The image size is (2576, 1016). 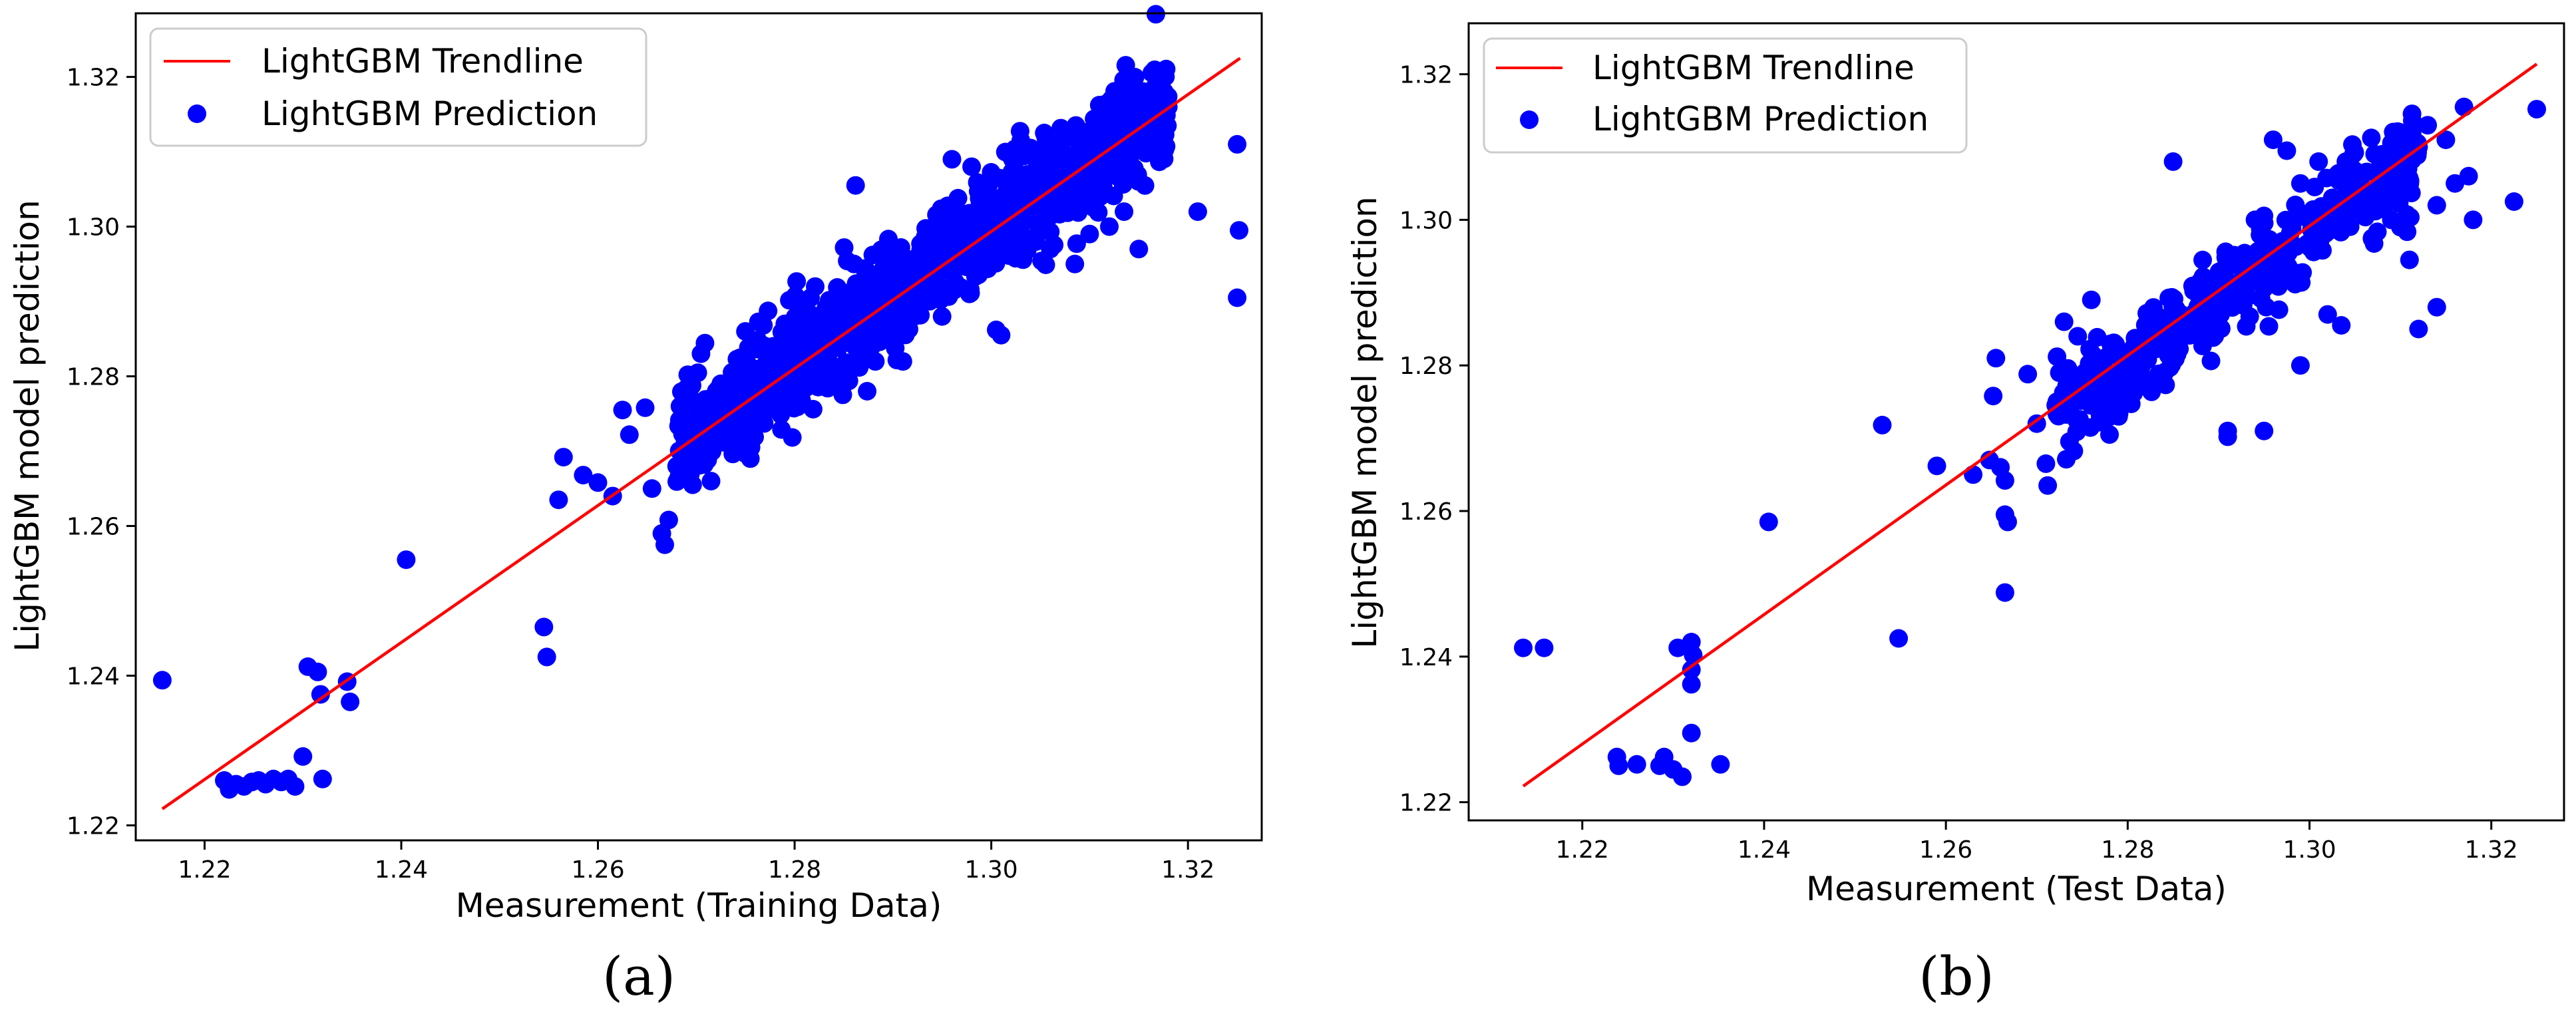 What do you see at coordinates (1726, 95) in the screenshot?
I see `legend-frame-b` at bounding box center [1726, 95].